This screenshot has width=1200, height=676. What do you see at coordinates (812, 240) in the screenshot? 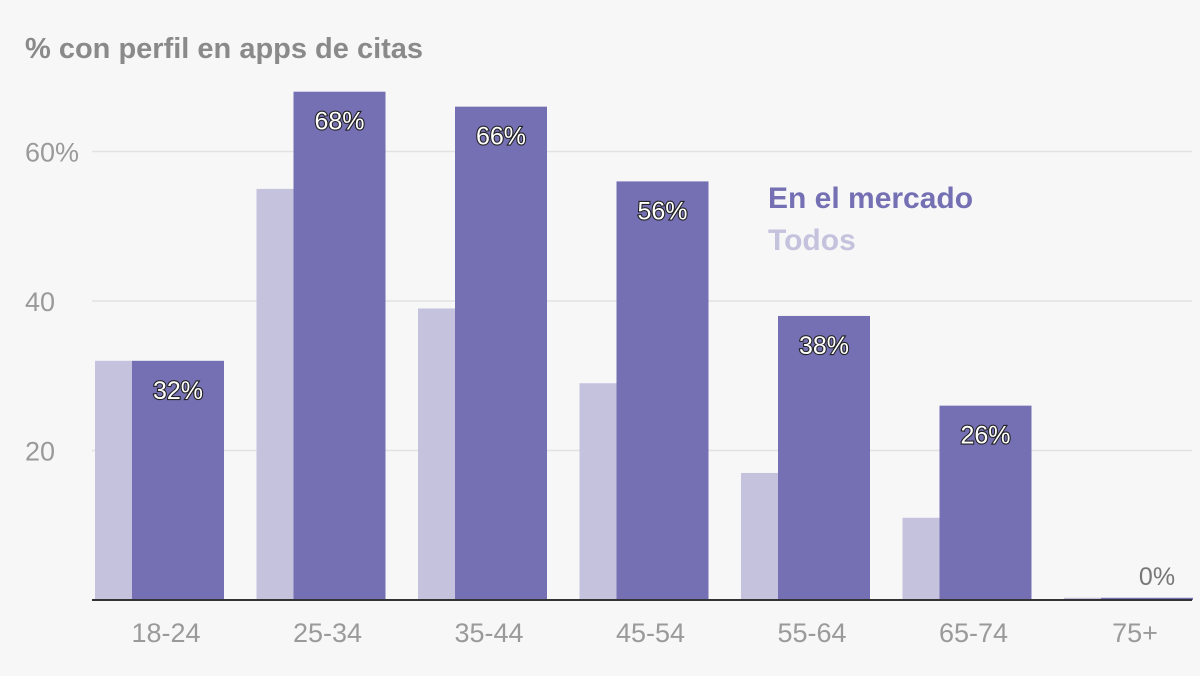
I see `legend-todos: Todos` at bounding box center [812, 240].